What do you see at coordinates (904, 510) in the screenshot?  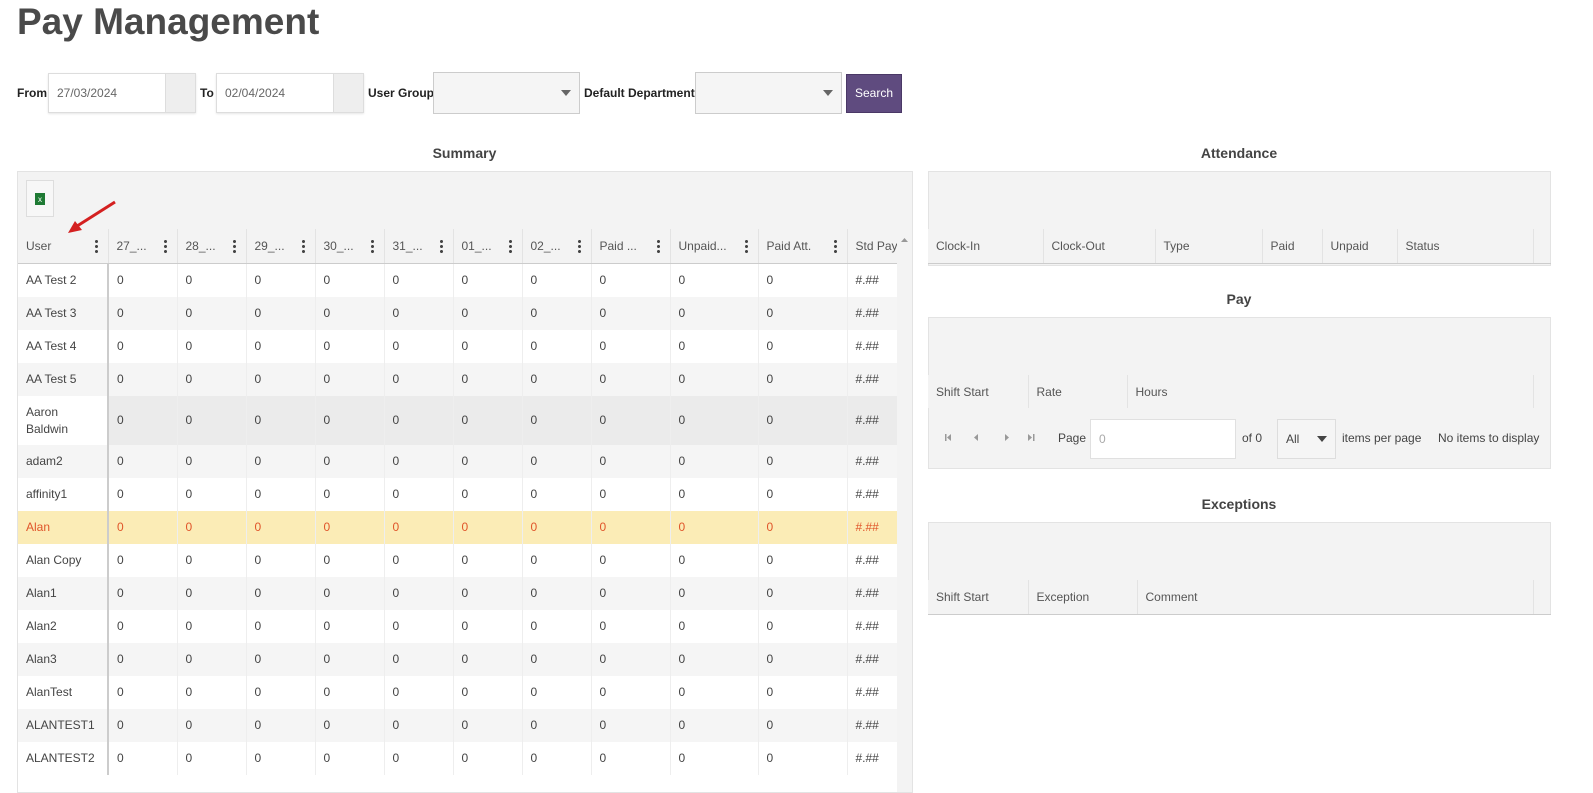 I see `scrollbar` at bounding box center [904, 510].